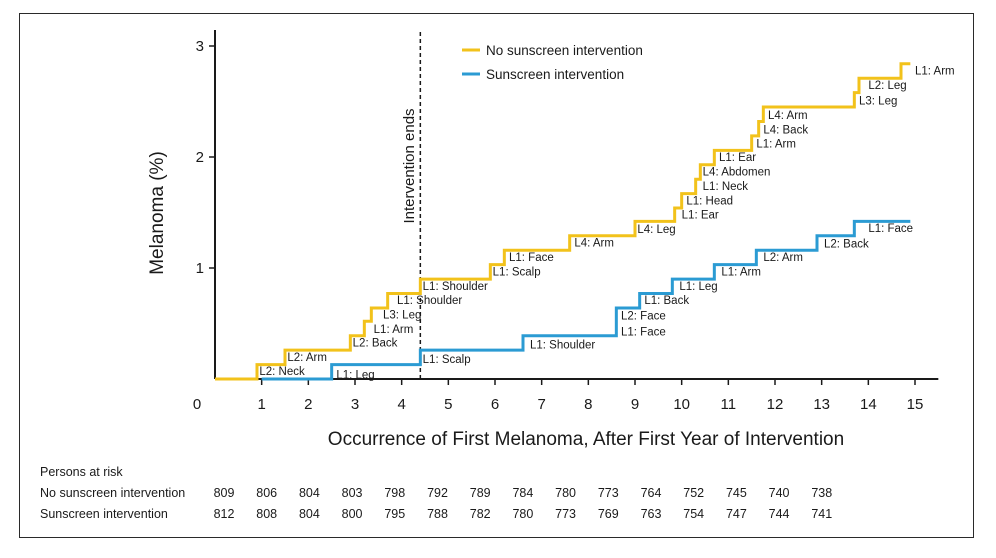 The height and width of the screenshot is (558, 996). Describe the element at coordinates (729, 404) in the screenshot. I see `x-tick-label: 11` at that location.